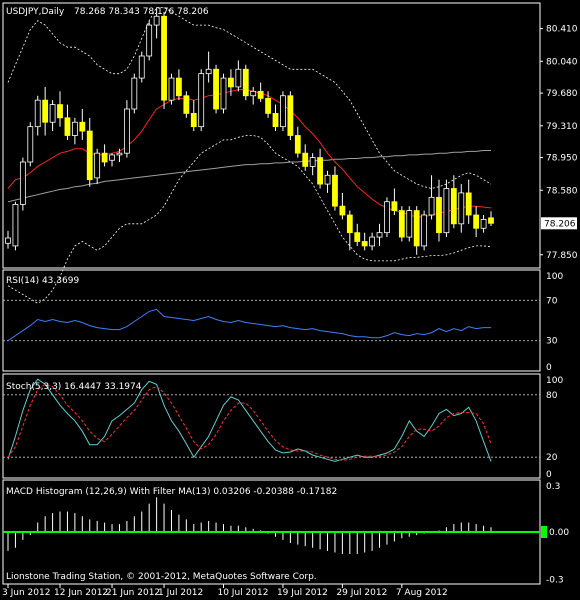 The image size is (580, 600). Describe the element at coordinates (422, 593) in the screenshot. I see `date-tick-label: 7 Aug 2012` at that location.